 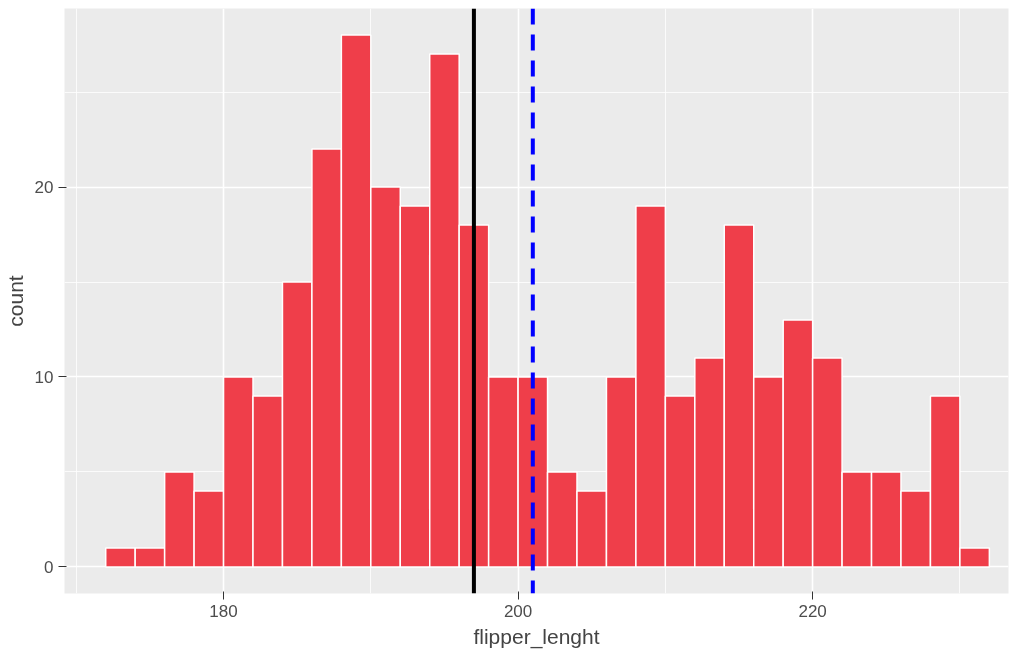 I want to click on y-tick-label: 0, so click(x=49, y=567).